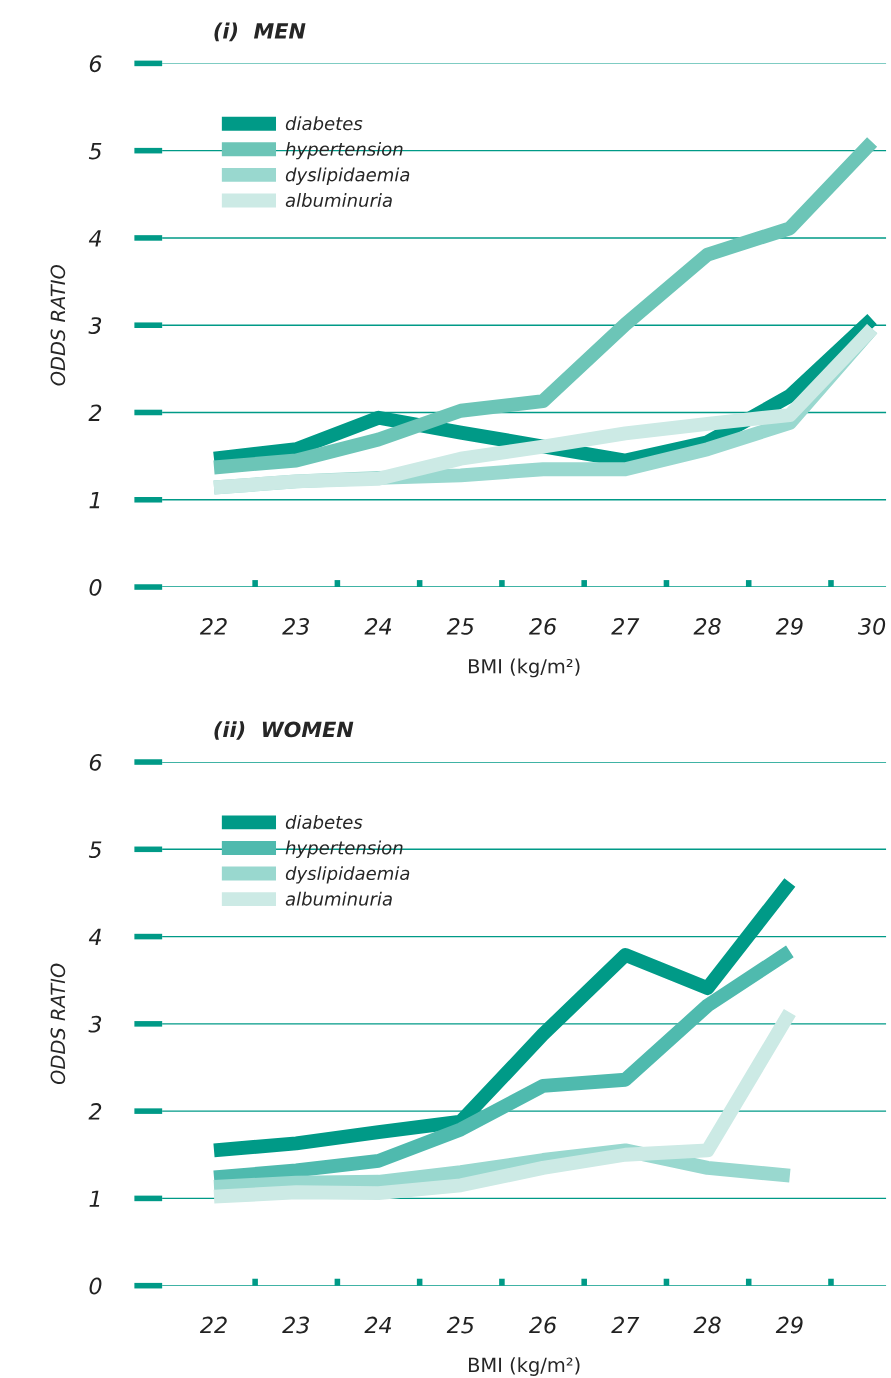 This screenshot has width=891, height=1378. What do you see at coordinates (872, 626) in the screenshot?
I see `x-tick-label: 30` at bounding box center [872, 626].